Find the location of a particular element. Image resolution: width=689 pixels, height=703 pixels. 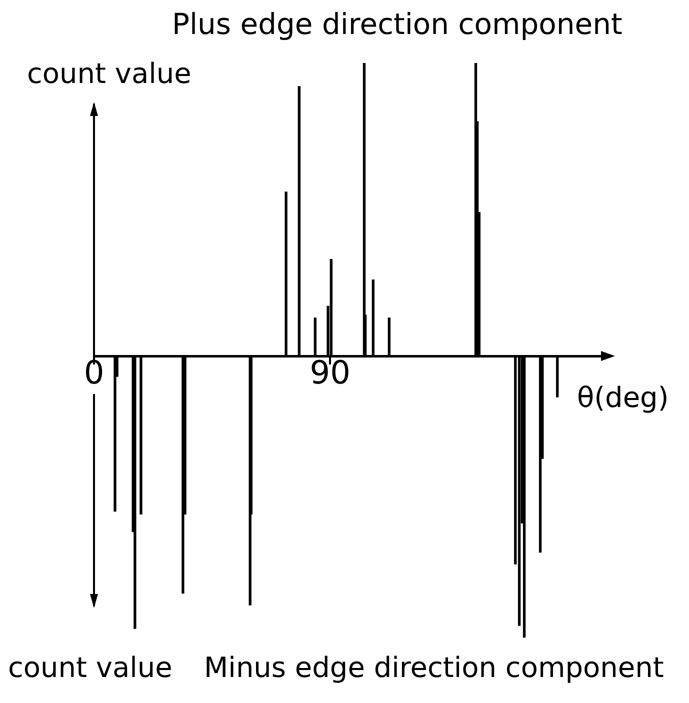

y-axis-title: count value is located at coordinates (109, 73).